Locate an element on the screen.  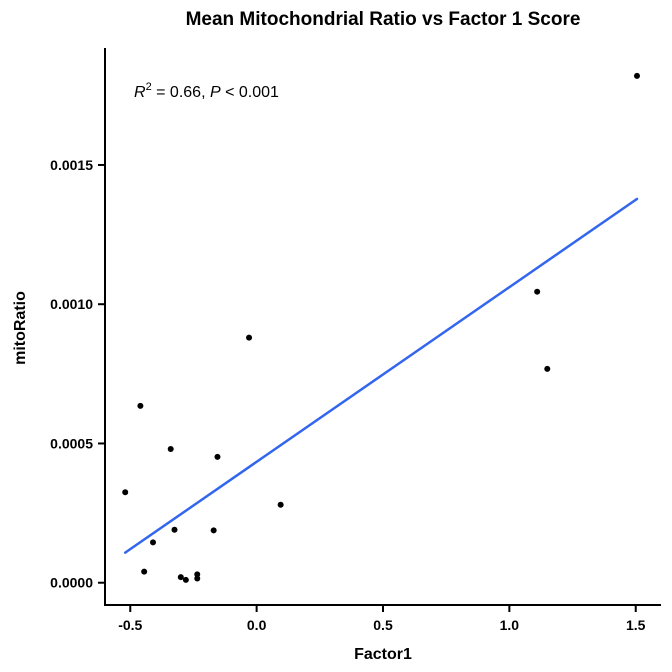
x-tick-label: 0.0 is located at coordinates (257, 625).